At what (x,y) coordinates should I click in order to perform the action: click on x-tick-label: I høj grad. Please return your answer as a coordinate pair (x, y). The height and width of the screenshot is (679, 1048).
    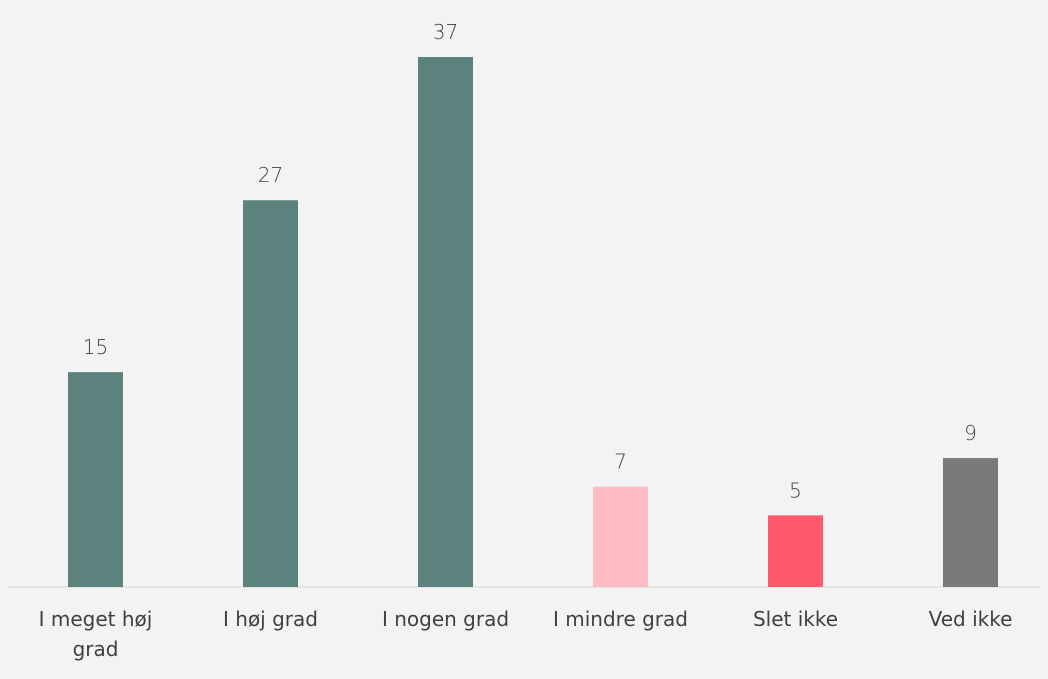
    Looking at the image, I should click on (270, 619).